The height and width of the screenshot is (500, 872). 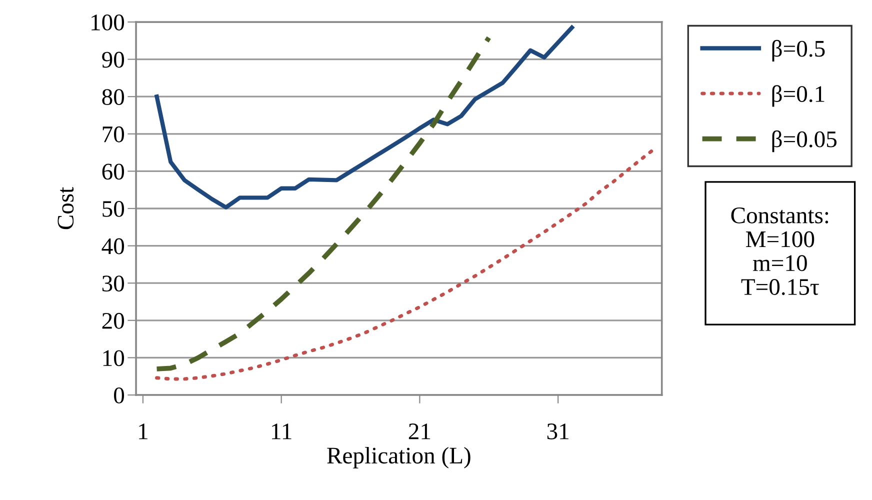 I want to click on y-tick-label: 0, so click(x=119, y=395).